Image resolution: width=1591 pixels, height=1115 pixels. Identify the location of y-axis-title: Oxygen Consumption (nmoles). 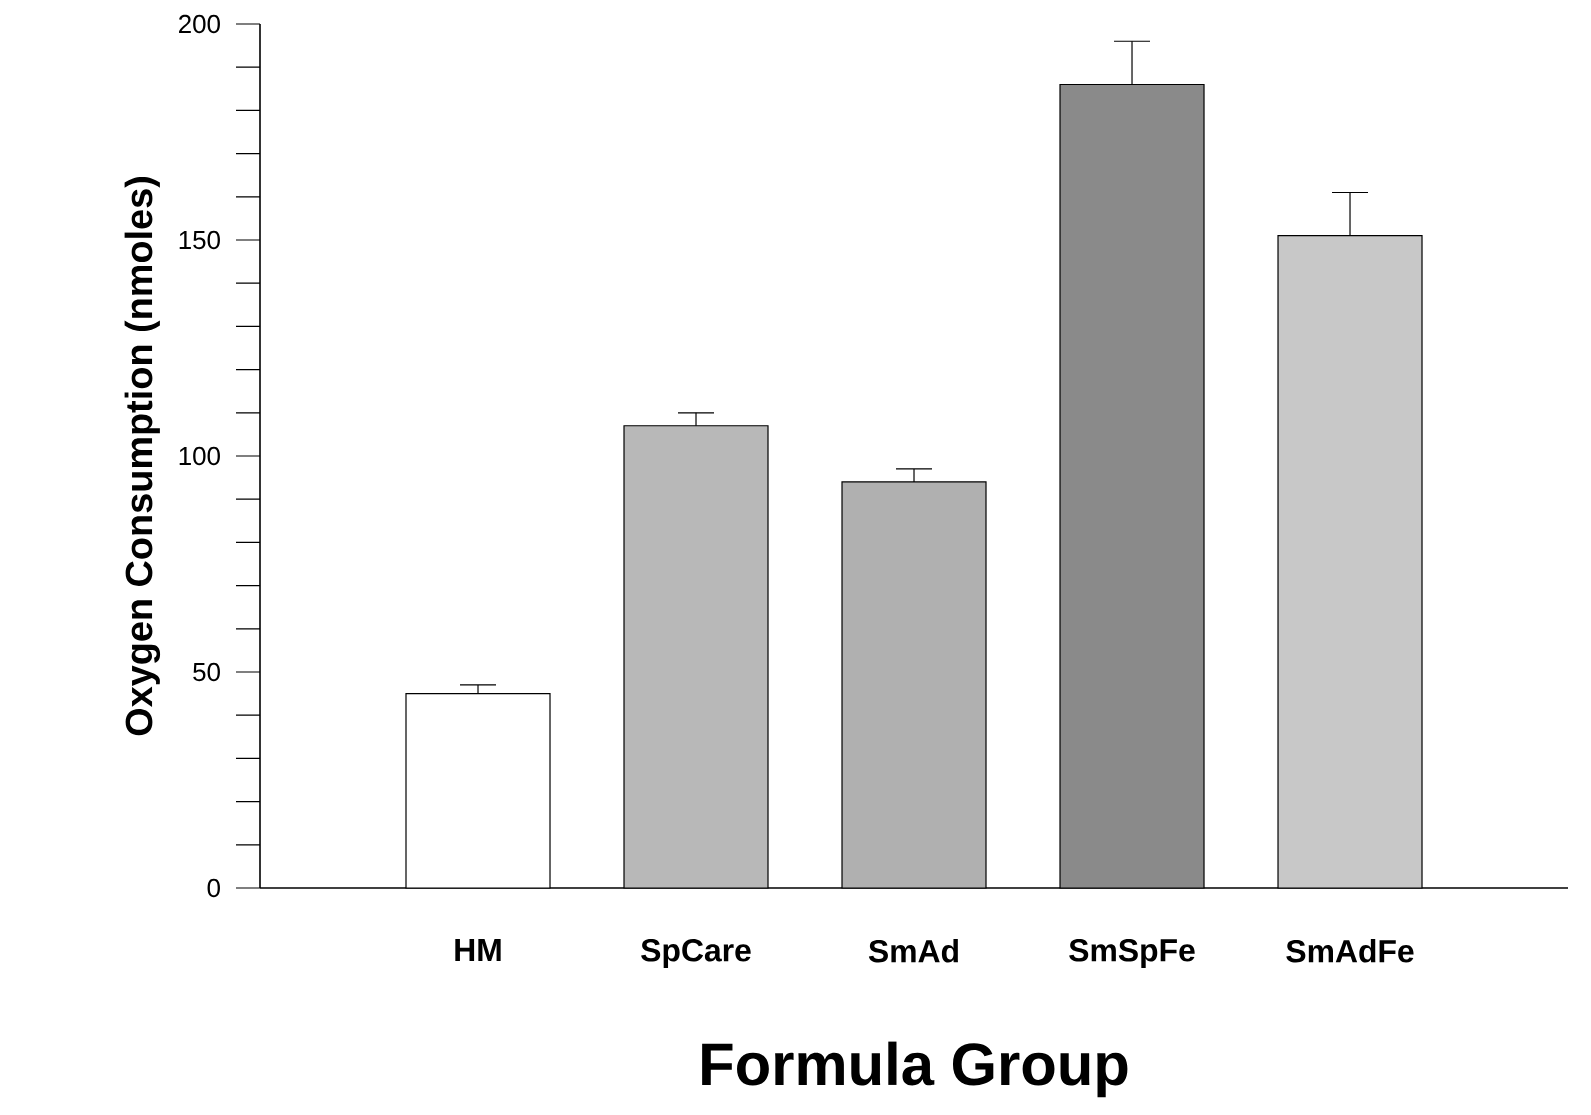
(142, 456).